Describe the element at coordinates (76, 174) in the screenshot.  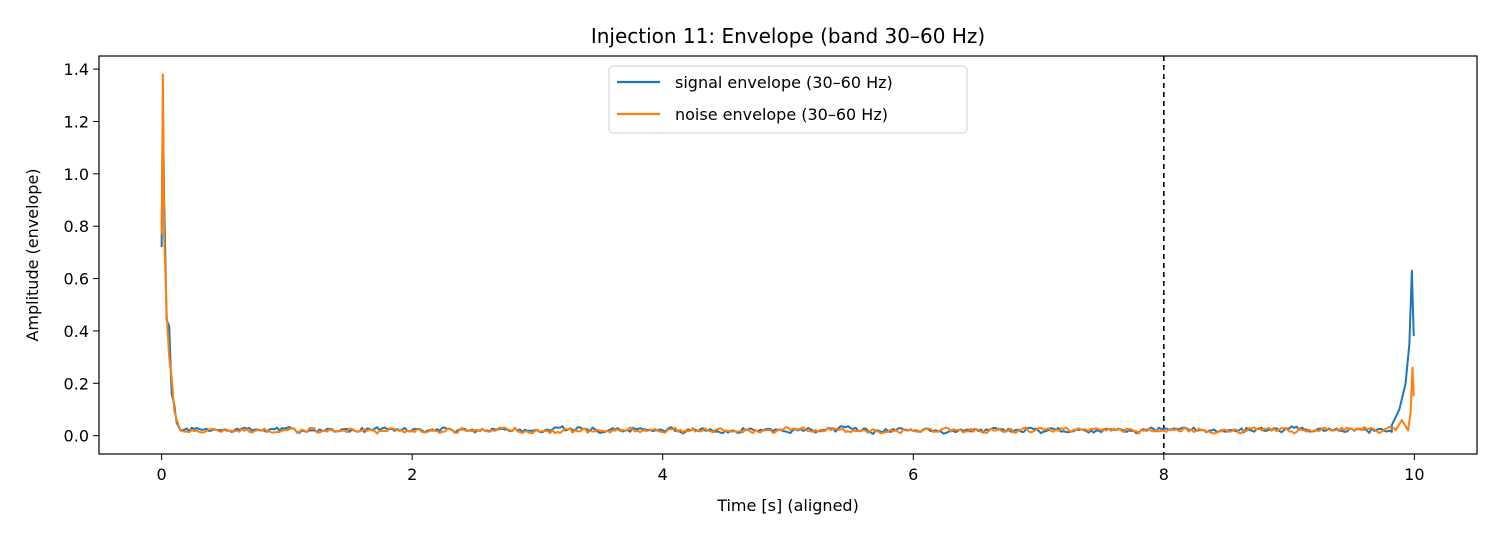
I see `y-tick-label: 1.0` at that location.